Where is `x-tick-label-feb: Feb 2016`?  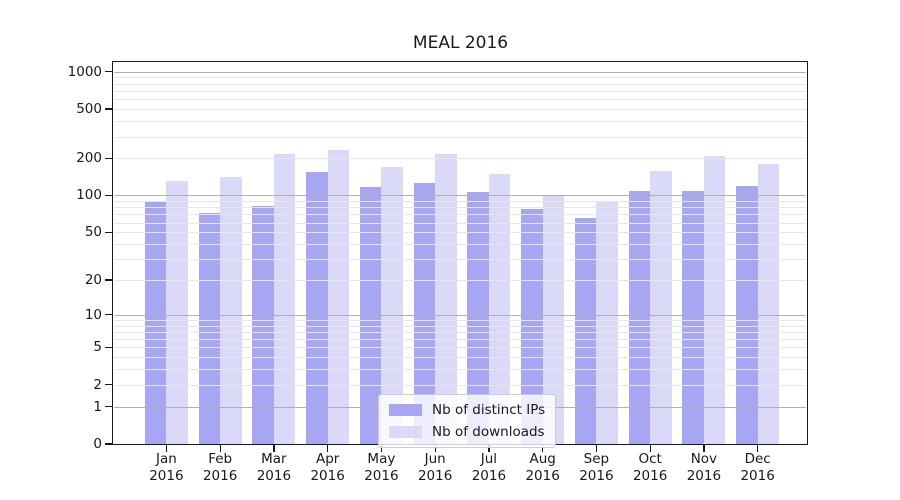 x-tick-label-feb: Feb 2016 is located at coordinates (220, 468).